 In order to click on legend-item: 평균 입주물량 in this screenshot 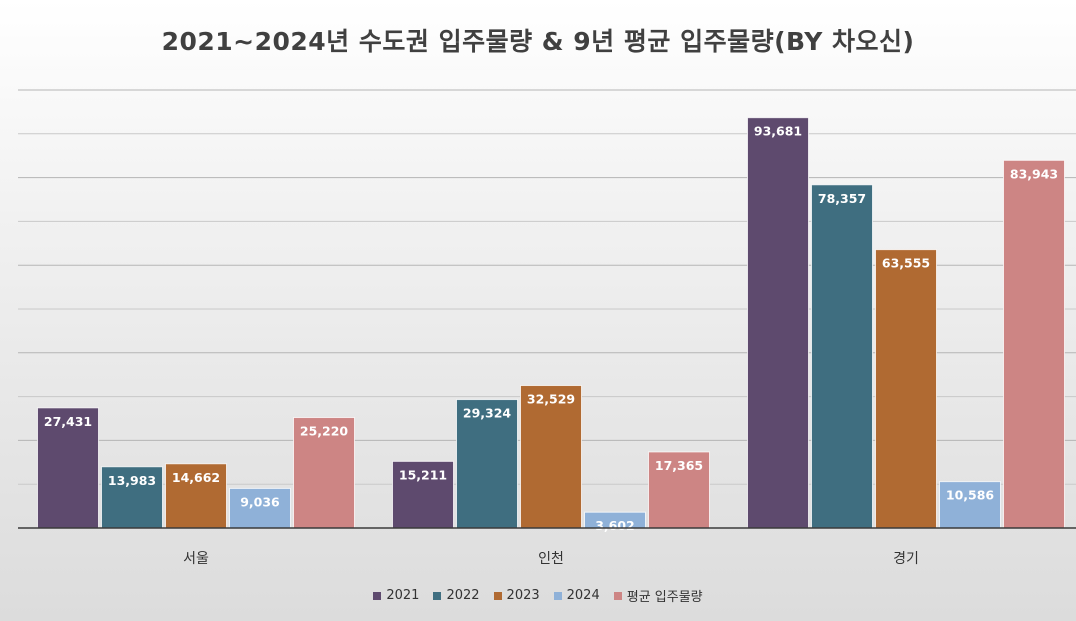, I will do `click(658, 595)`.